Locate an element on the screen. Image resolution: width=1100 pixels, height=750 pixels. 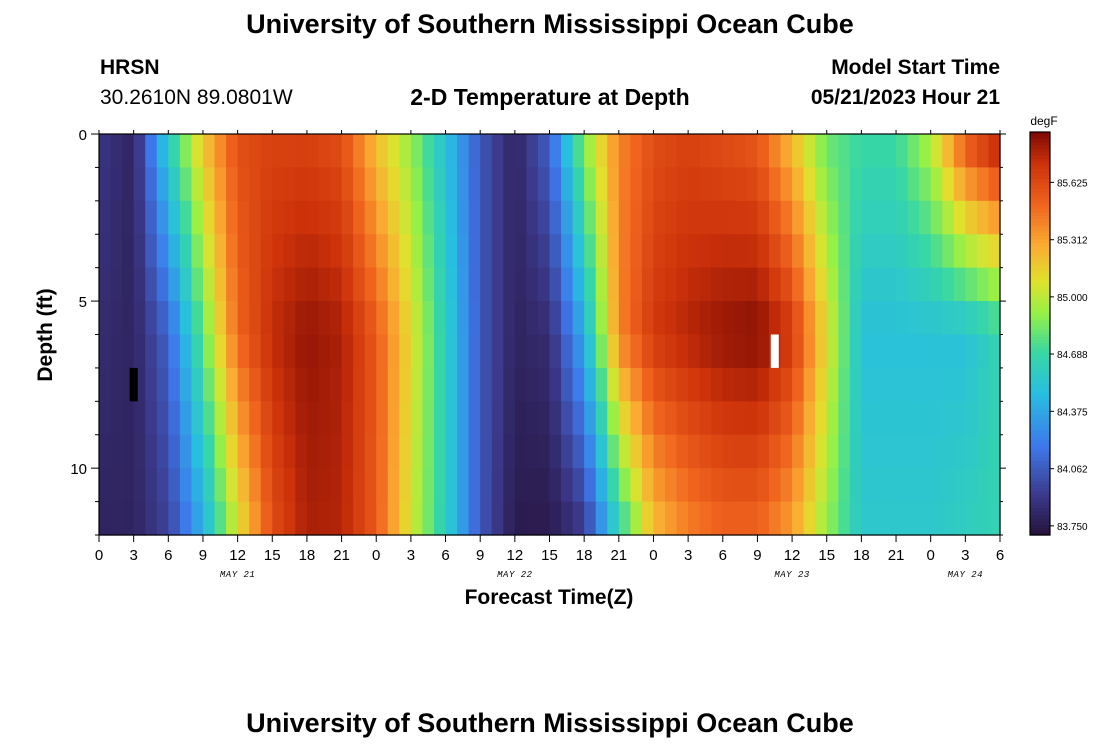
colorbar-tick-label: 84.375 is located at coordinates (1072, 412).